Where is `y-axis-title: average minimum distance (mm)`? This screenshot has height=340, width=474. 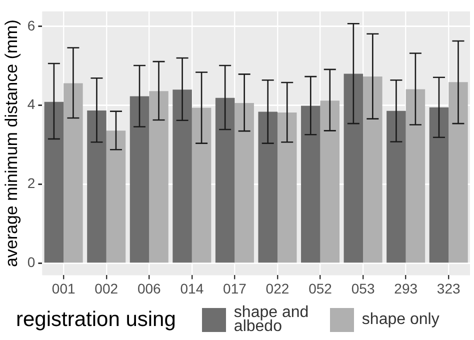 y-axis-title: average minimum distance (mm) is located at coordinates (11, 144).